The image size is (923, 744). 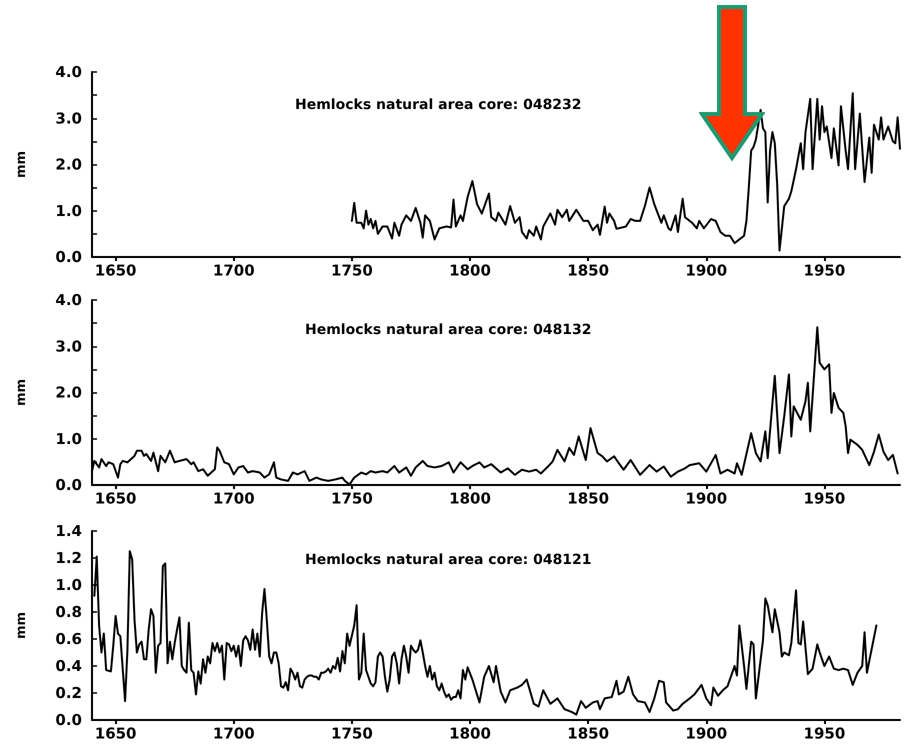 I want to click on y-tick-label: 0.8, so click(x=68, y=612).